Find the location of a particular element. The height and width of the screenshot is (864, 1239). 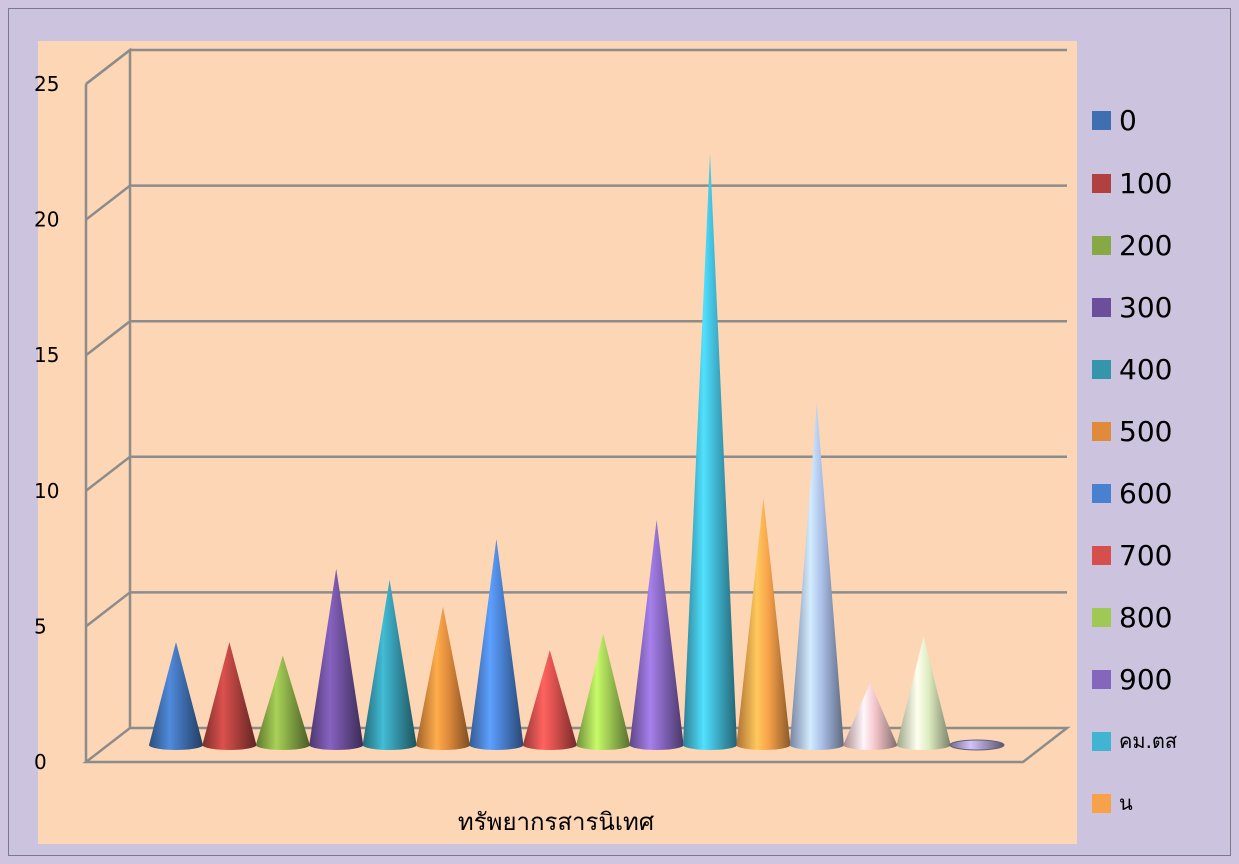

legend-label: 800 is located at coordinates (1146, 617).